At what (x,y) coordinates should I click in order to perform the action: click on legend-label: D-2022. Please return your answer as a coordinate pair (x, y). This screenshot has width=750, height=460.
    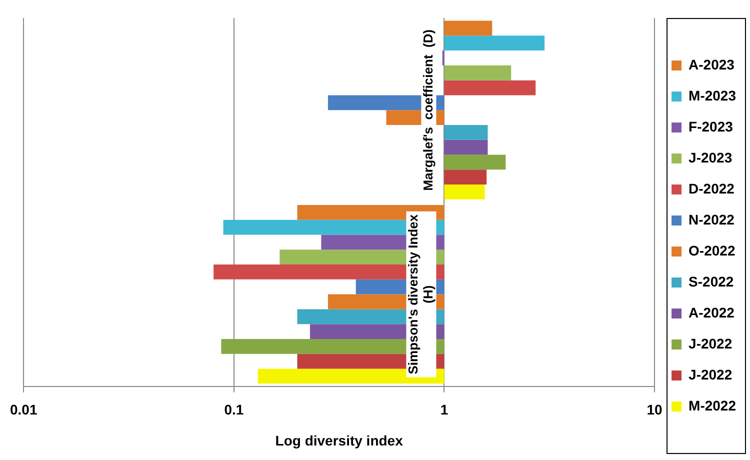
    Looking at the image, I should click on (711, 188).